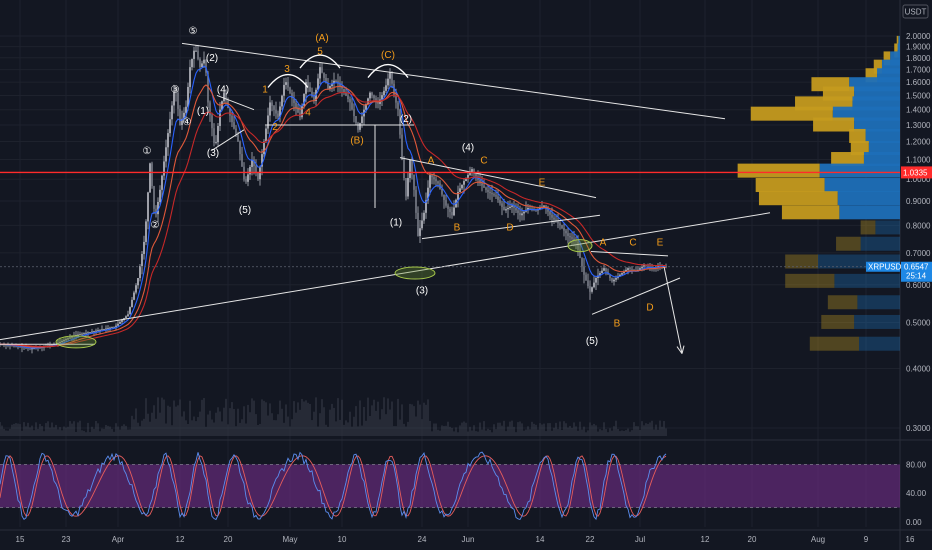  I want to click on wave-arc, so click(288, 80).